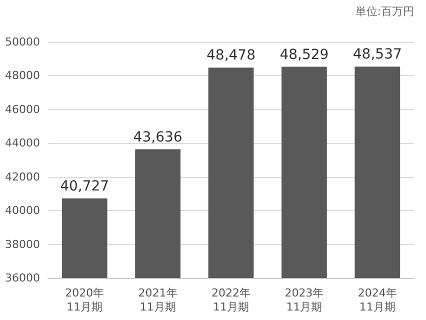 This screenshot has height=320, width=426. I want to click on data-label: 40,727, so click(85, 186).